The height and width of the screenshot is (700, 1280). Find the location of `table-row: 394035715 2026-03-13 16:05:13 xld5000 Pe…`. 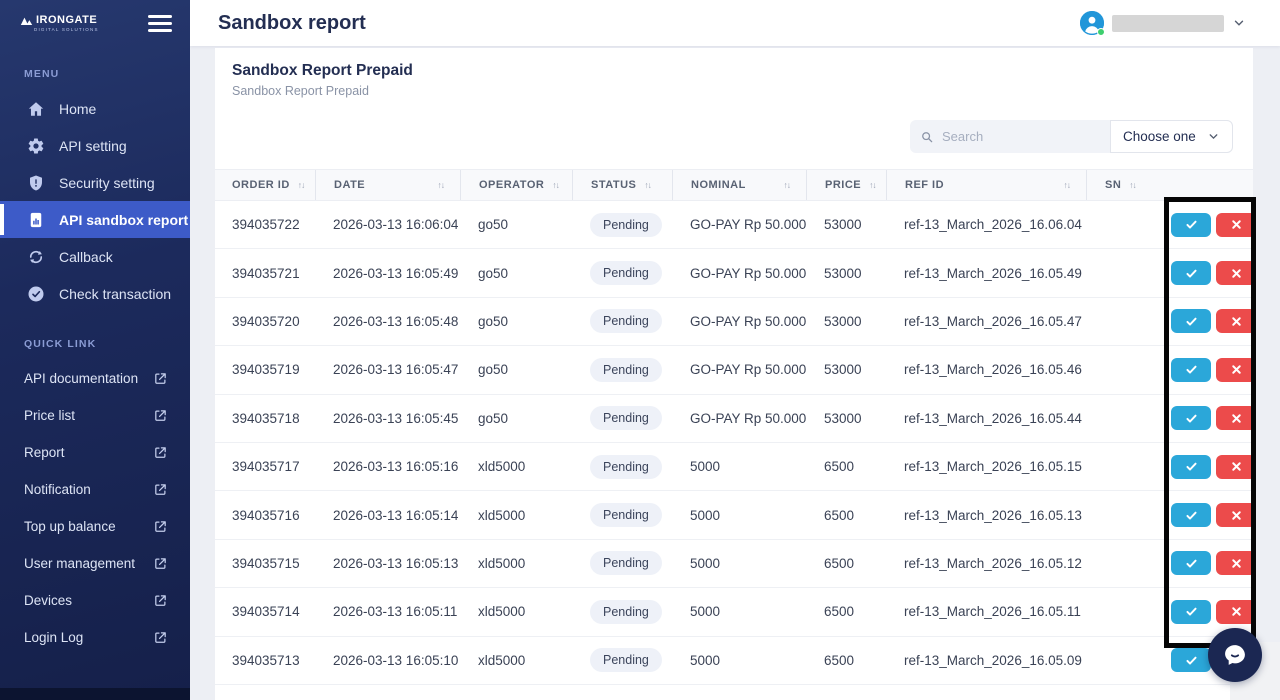

table-row: 394035715 2026-03-13 16:05:13 xld5000 Pe… is located at coordinates (735, 564).